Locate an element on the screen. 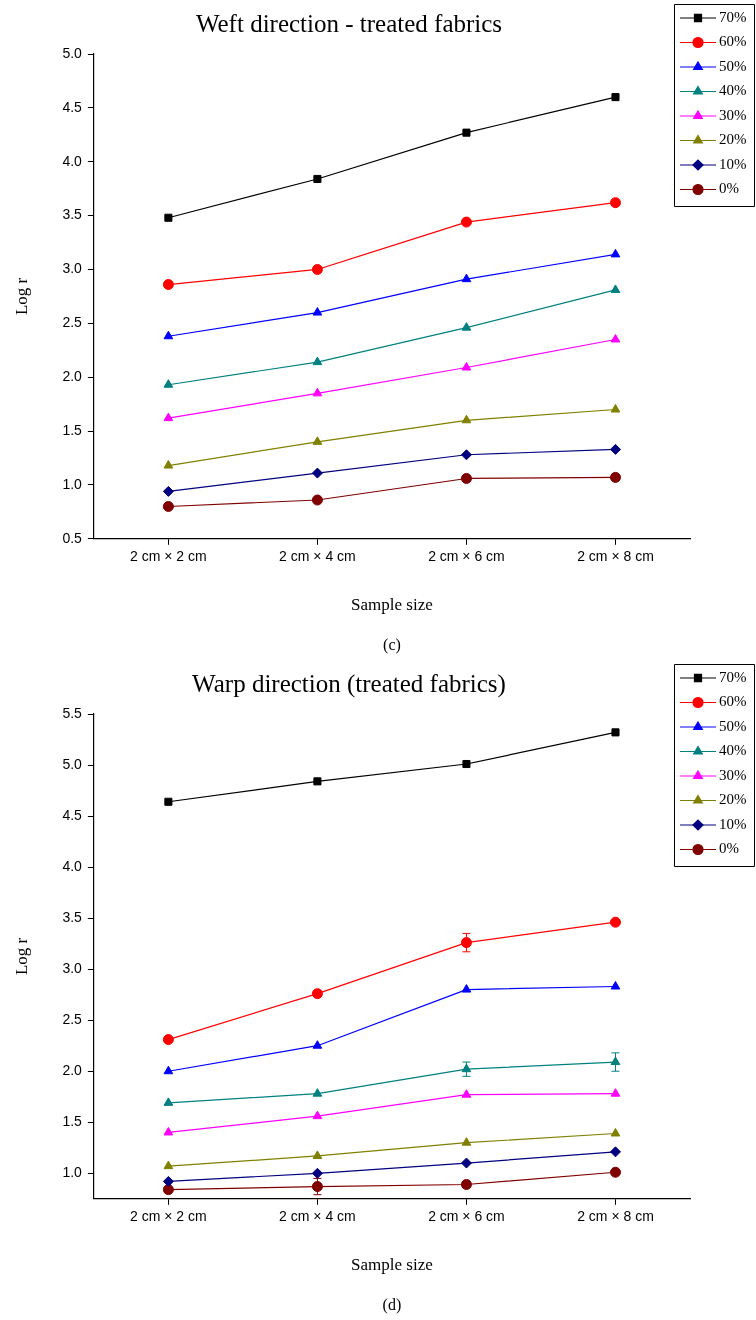 The height and width of the screenshot is (1320, 756). text: (d) is located at coordinates (392, 1305).